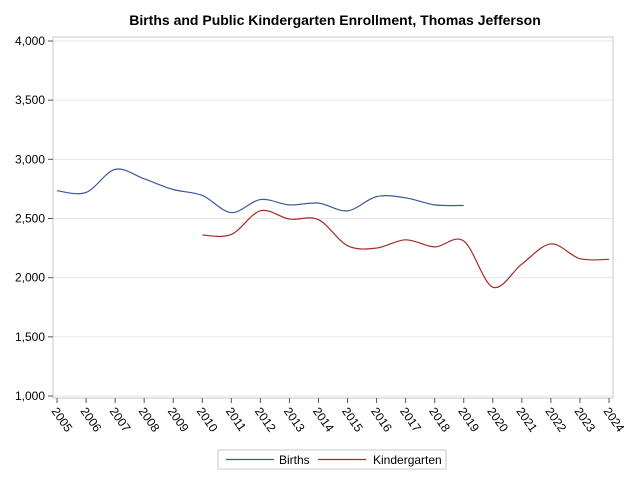 The height and width of the screenshot is (480, 640). I want to click on x-tick-label: 2009, so click(178, 420).